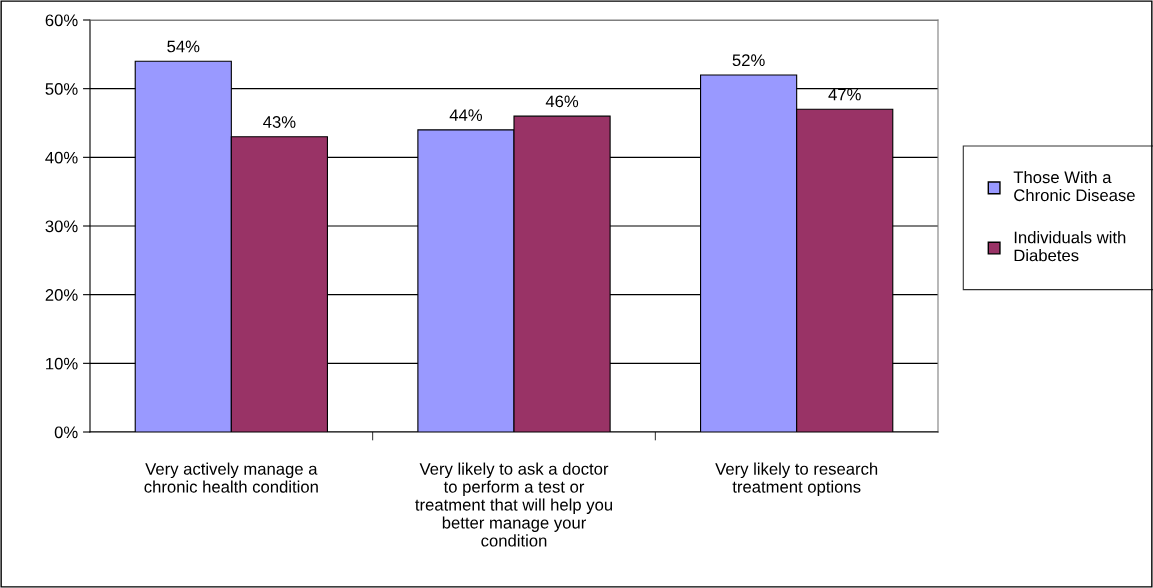  Describe the element at coordinates (748, 60) in the screenshot. I see `data-label: 52%` at that location.